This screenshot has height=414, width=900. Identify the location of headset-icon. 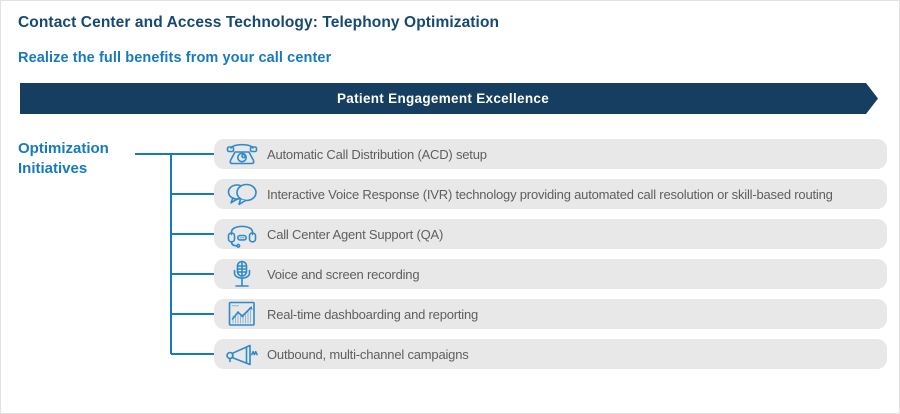
(242, 234).